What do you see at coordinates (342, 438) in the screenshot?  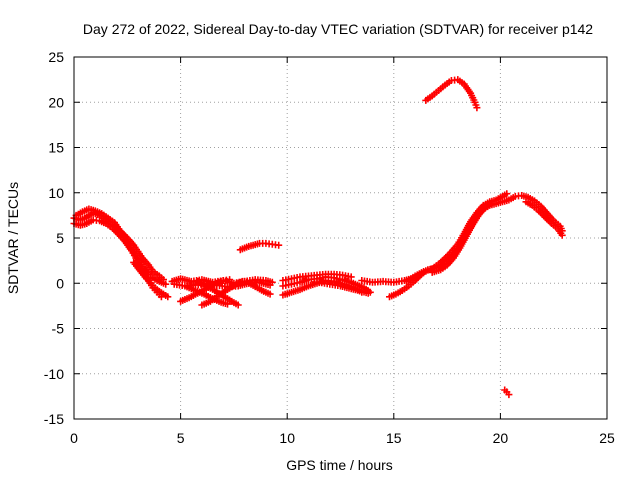 I see `x-tick-labels: 0 5 10 15 20 25` at bounding box center [342, 438].